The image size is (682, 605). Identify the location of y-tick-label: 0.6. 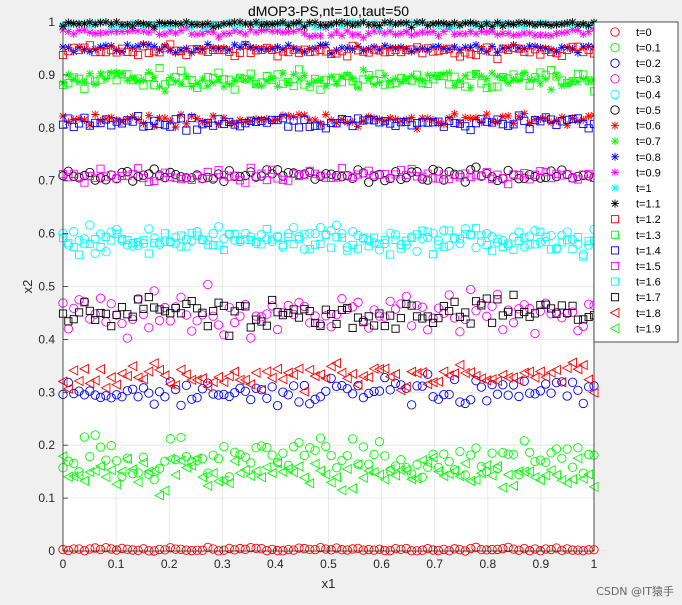
(46, 234).